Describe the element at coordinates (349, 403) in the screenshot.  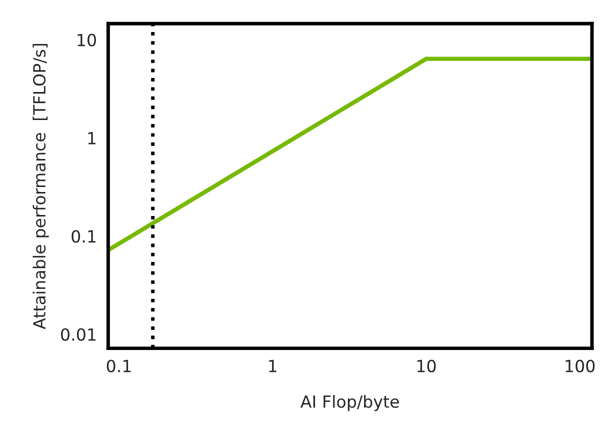
I see `x-axis-title: AI Flop/byte` at that location.